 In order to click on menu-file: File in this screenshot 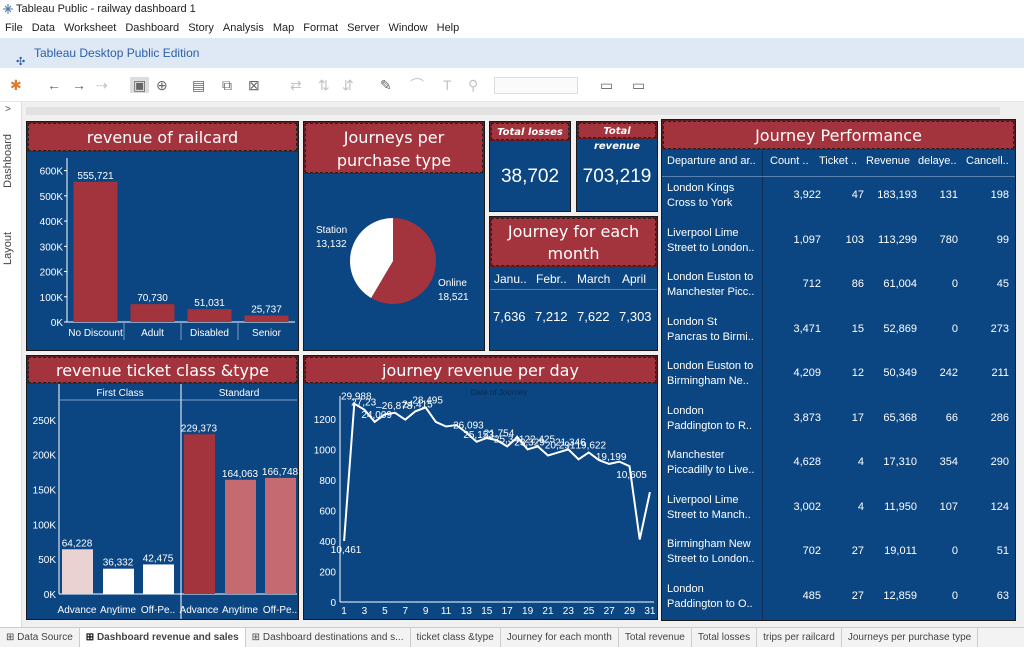, I will do `click(14, 28)`.